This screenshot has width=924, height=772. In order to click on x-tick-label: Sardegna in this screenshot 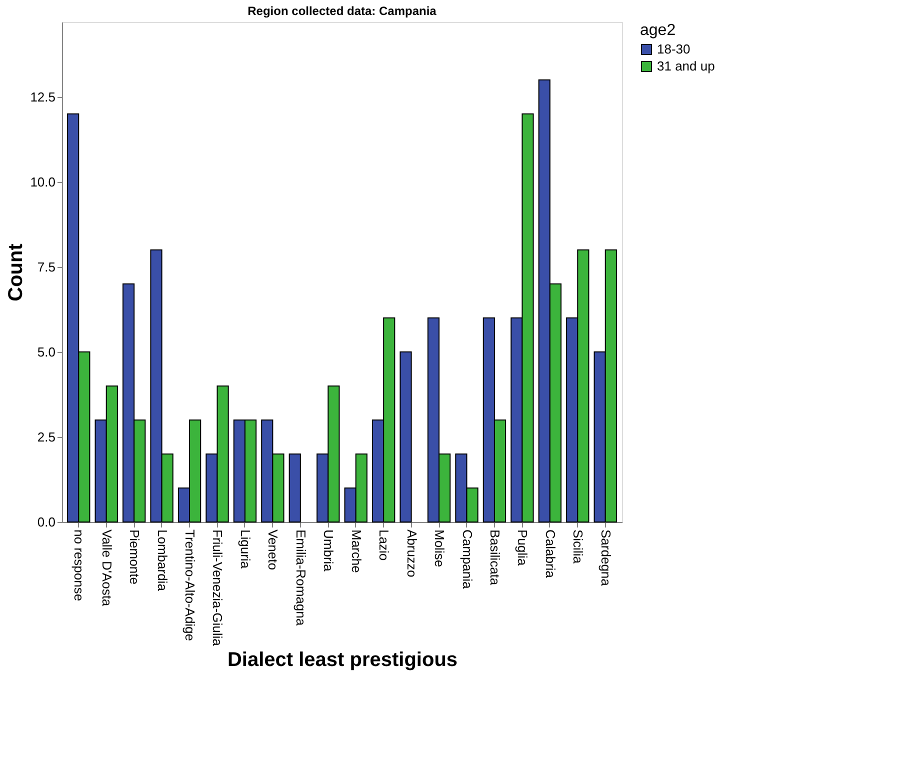, I will do `click(606, 558)`.